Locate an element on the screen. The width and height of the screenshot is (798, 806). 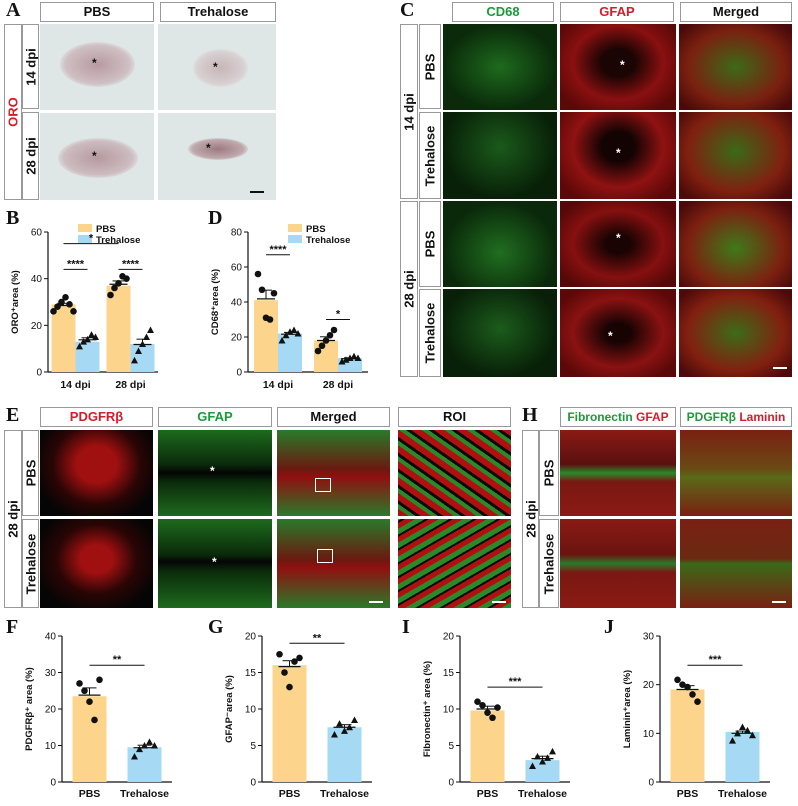
merged-image-pbs-28dpi is located at coordinates (735, 244).